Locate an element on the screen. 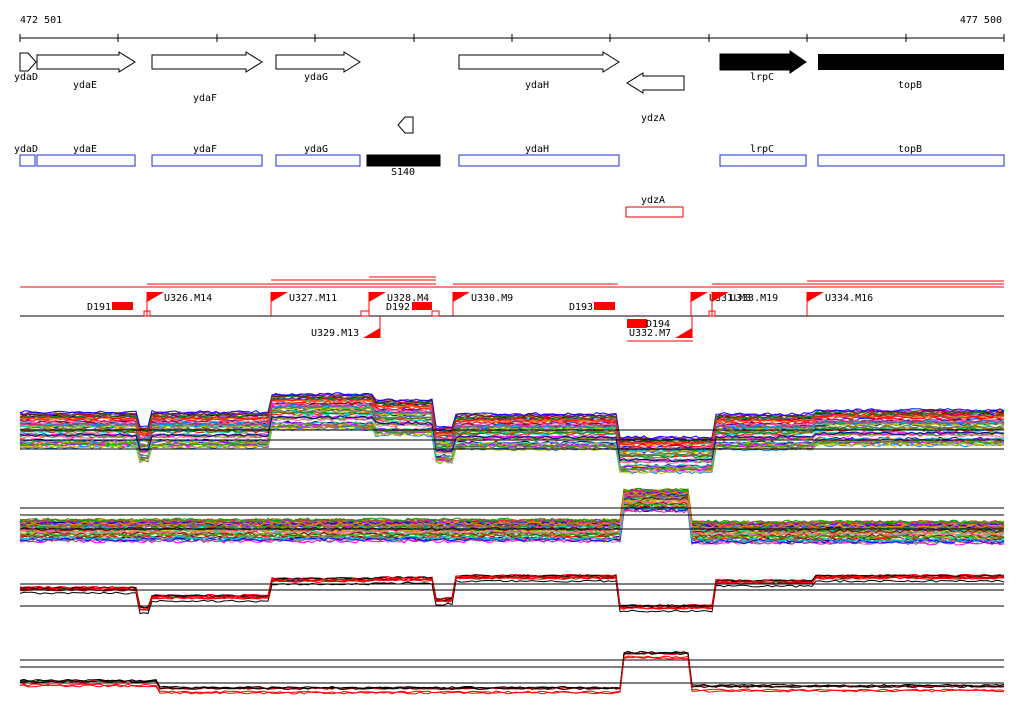  gene-arrow-ydaG is located at coordinates (318, 62).